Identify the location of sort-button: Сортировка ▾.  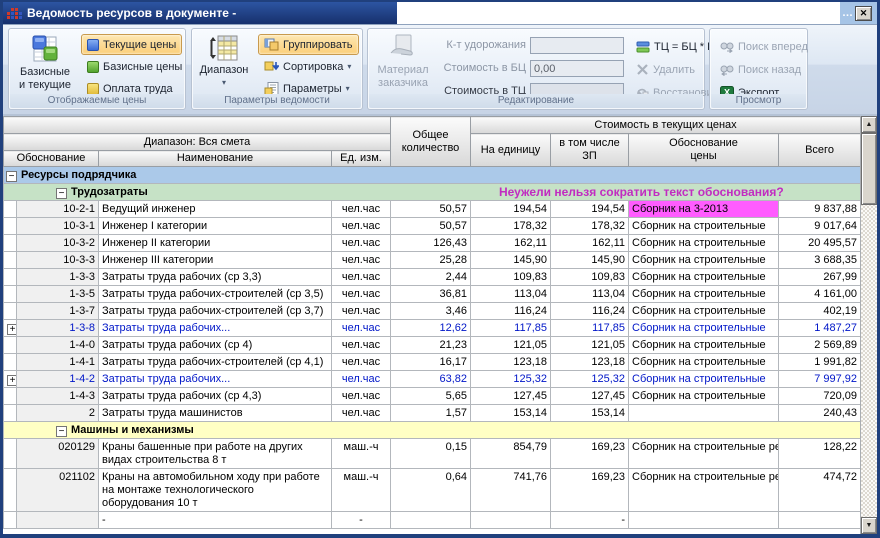
(307, 66).